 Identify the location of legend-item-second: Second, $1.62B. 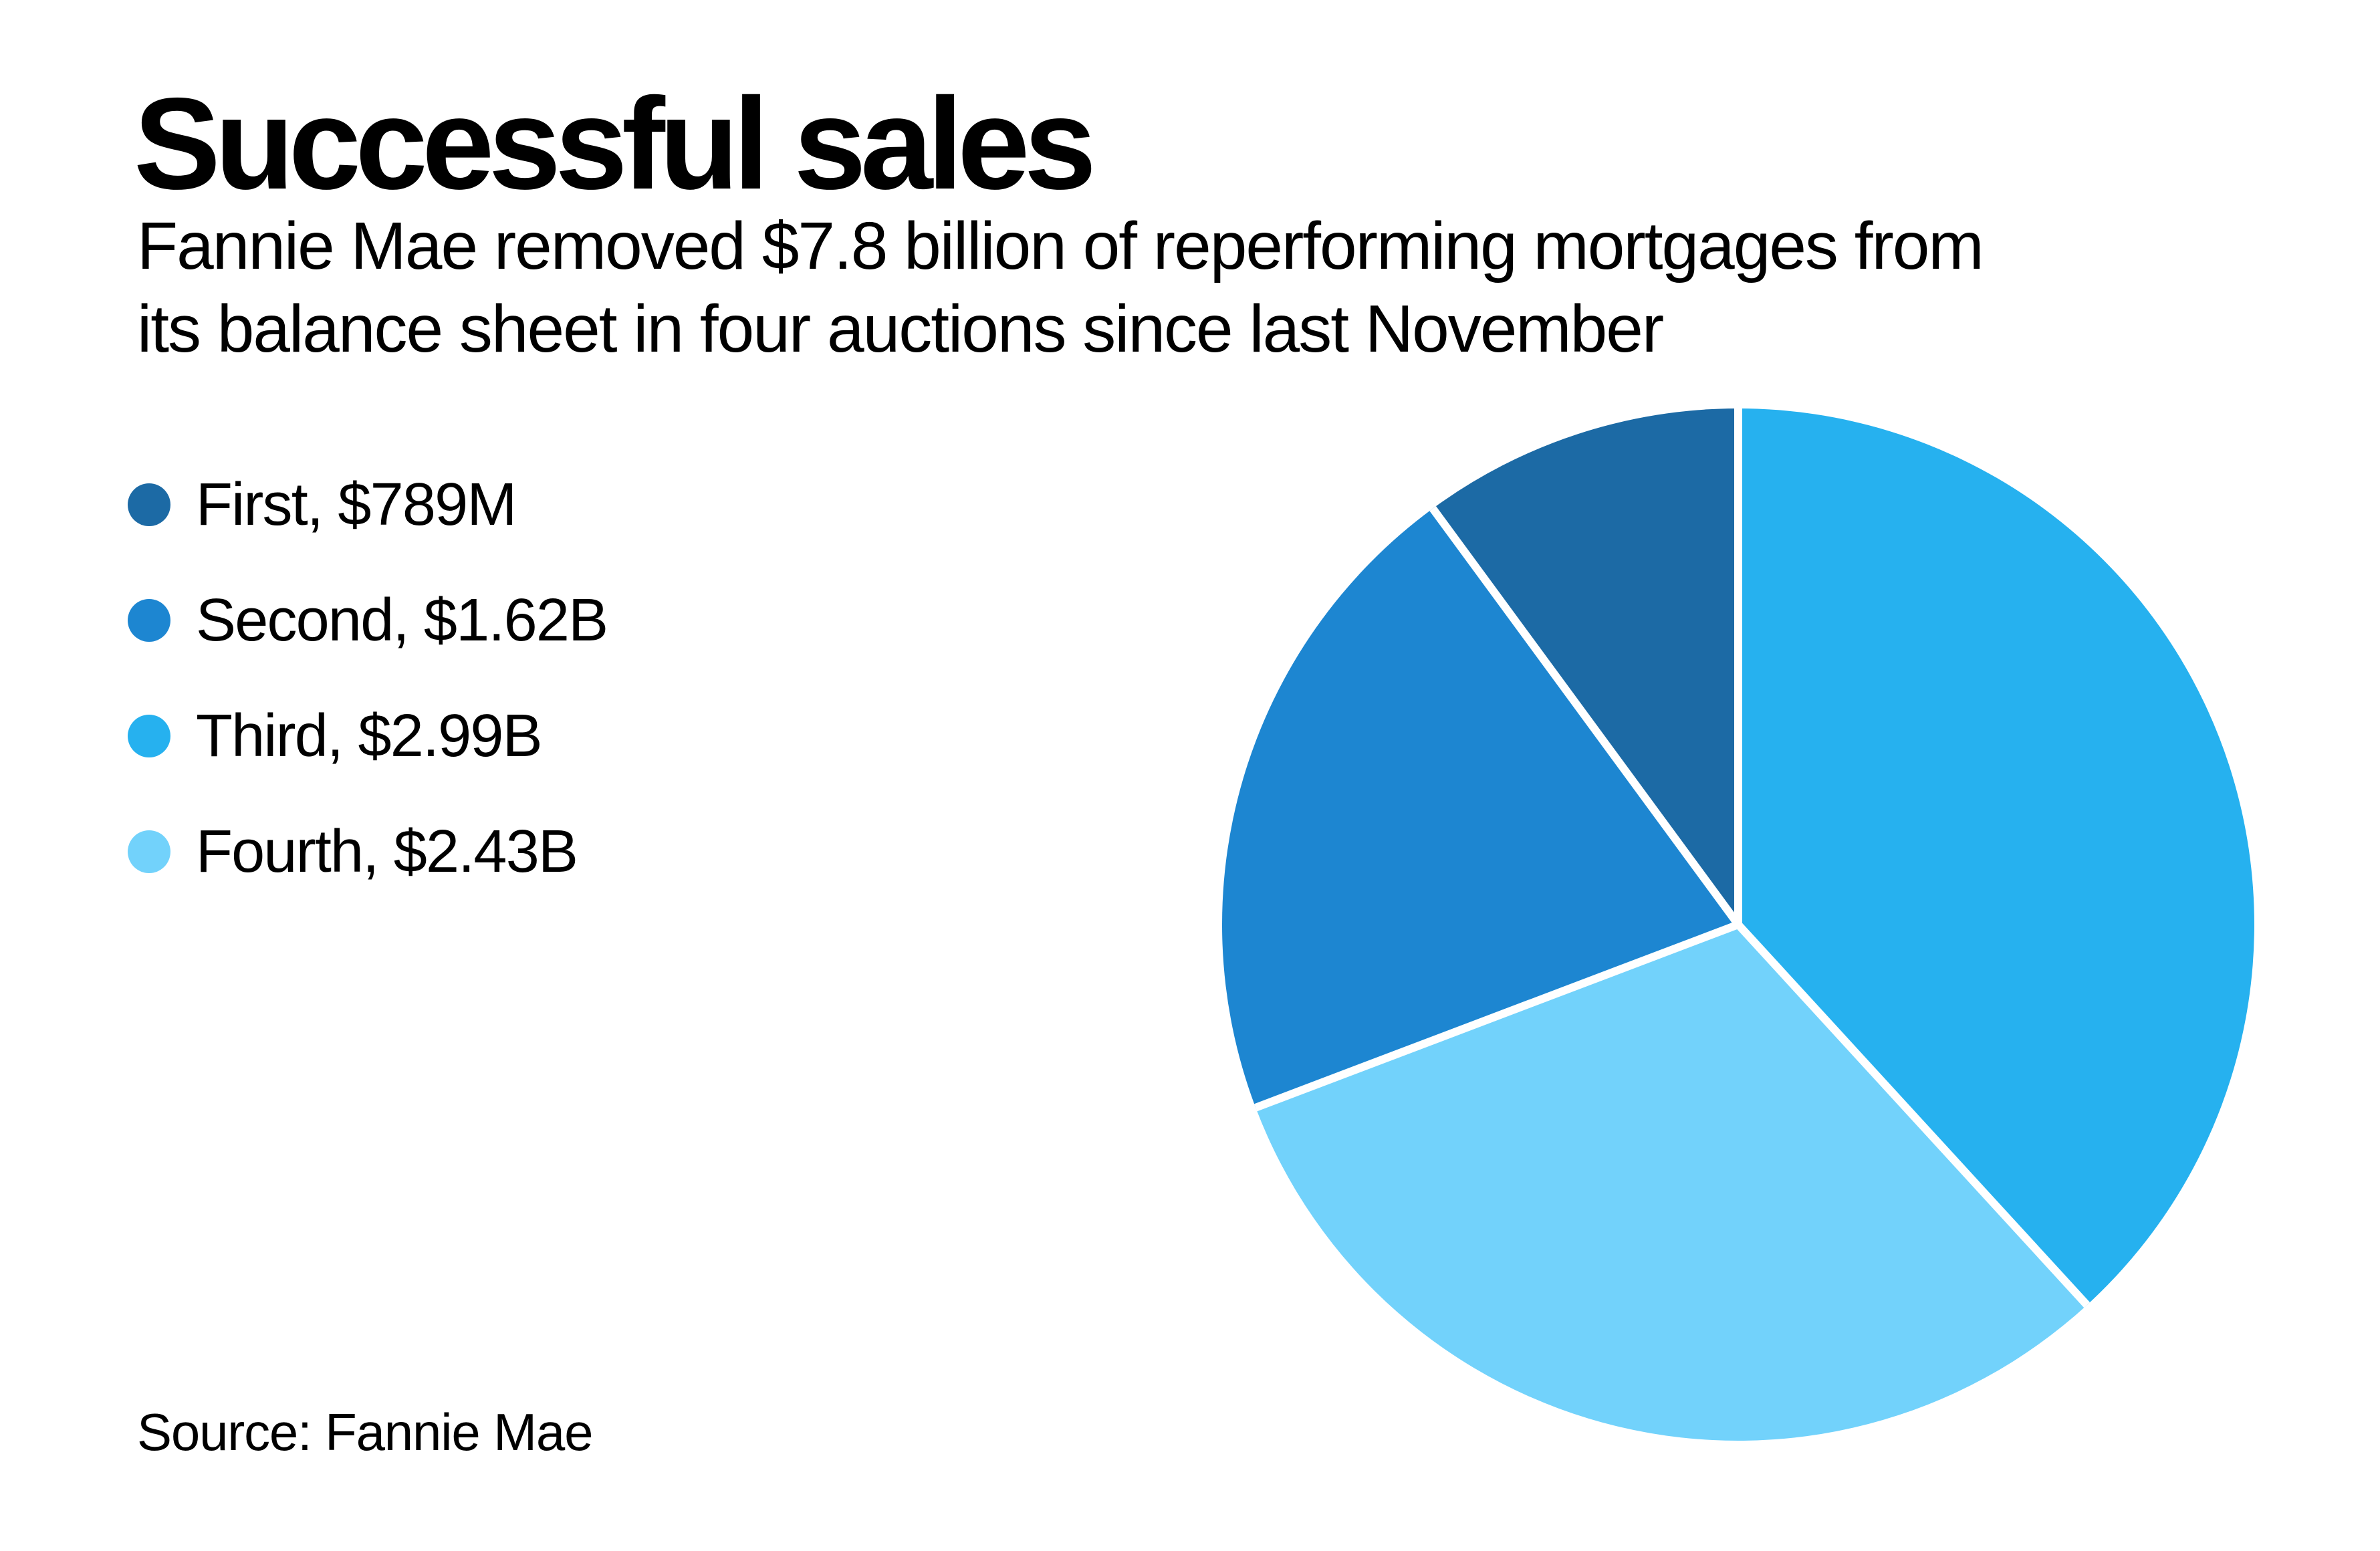
(368, 620).